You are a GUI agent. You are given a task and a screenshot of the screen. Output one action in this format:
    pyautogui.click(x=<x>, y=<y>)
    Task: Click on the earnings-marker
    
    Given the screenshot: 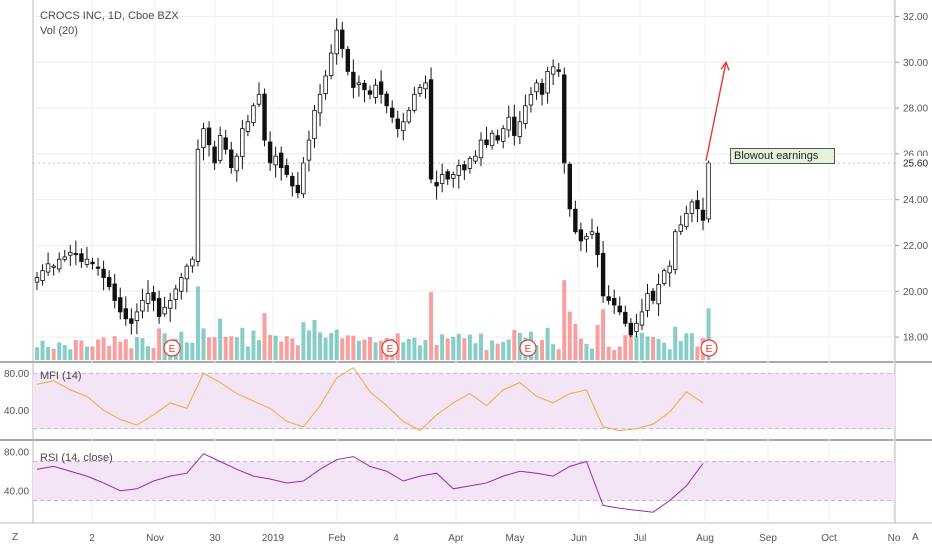 What is the action you would take?
    pyautogui.click(x=390, y=348)
    